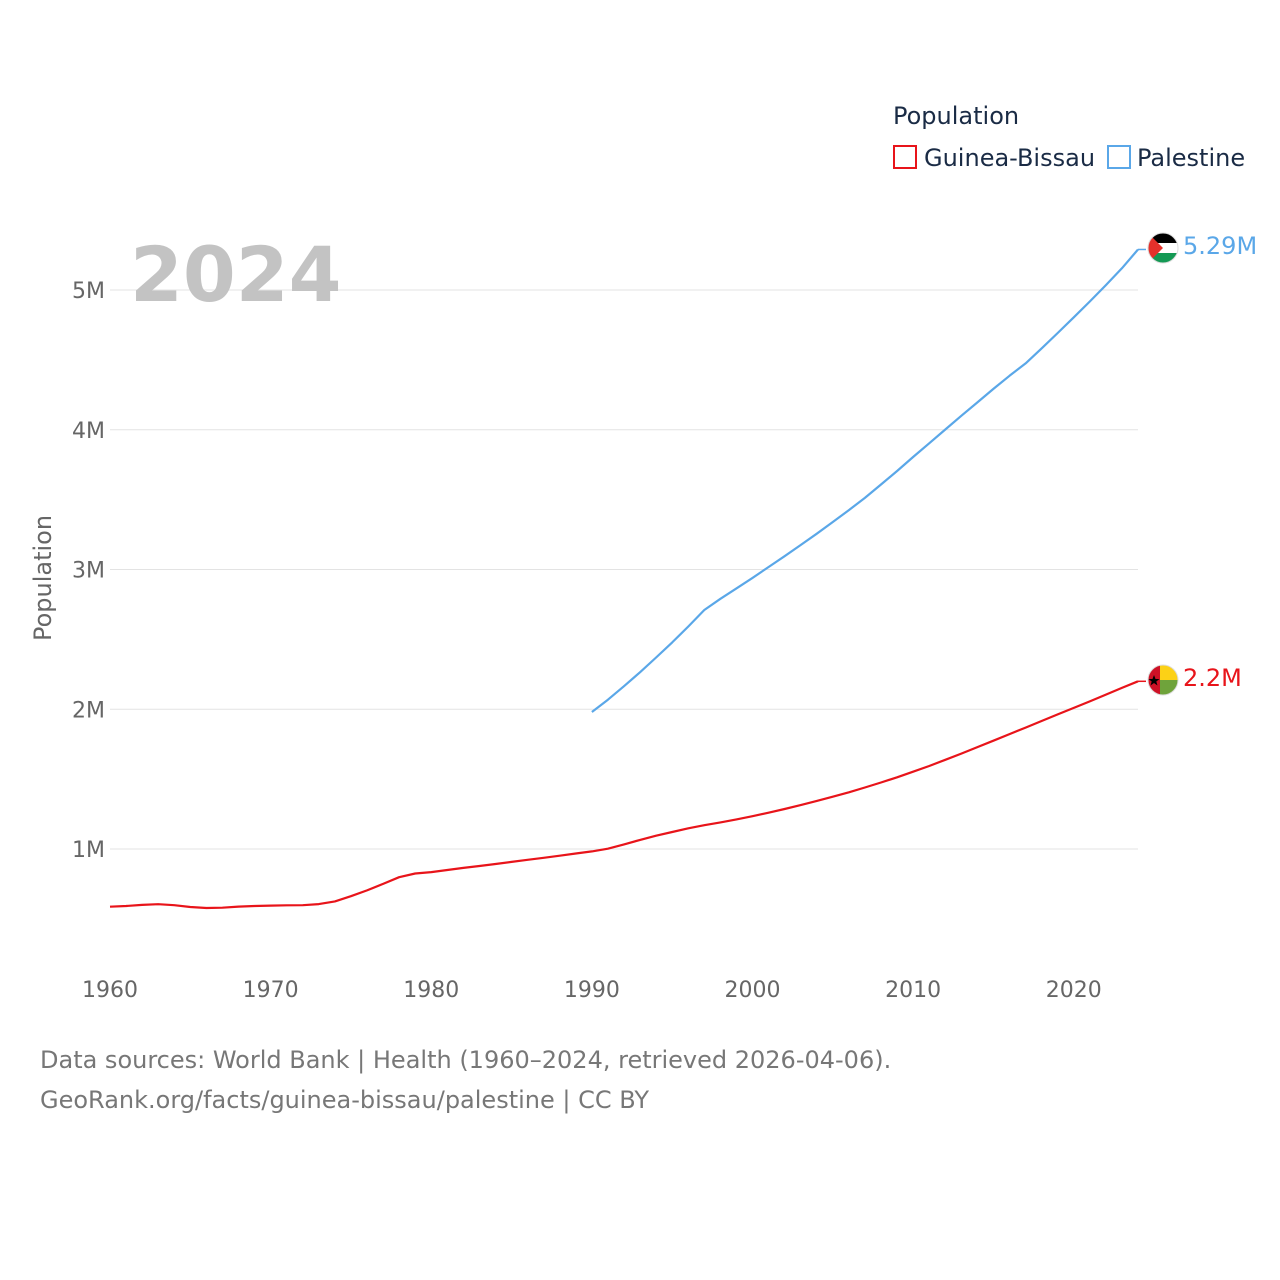 The width and height of the screenshot is (1280, 1280). Describe the element at coordinates (88, 431) in the screenshot. I see `y-tick-label: 4M` at that location.